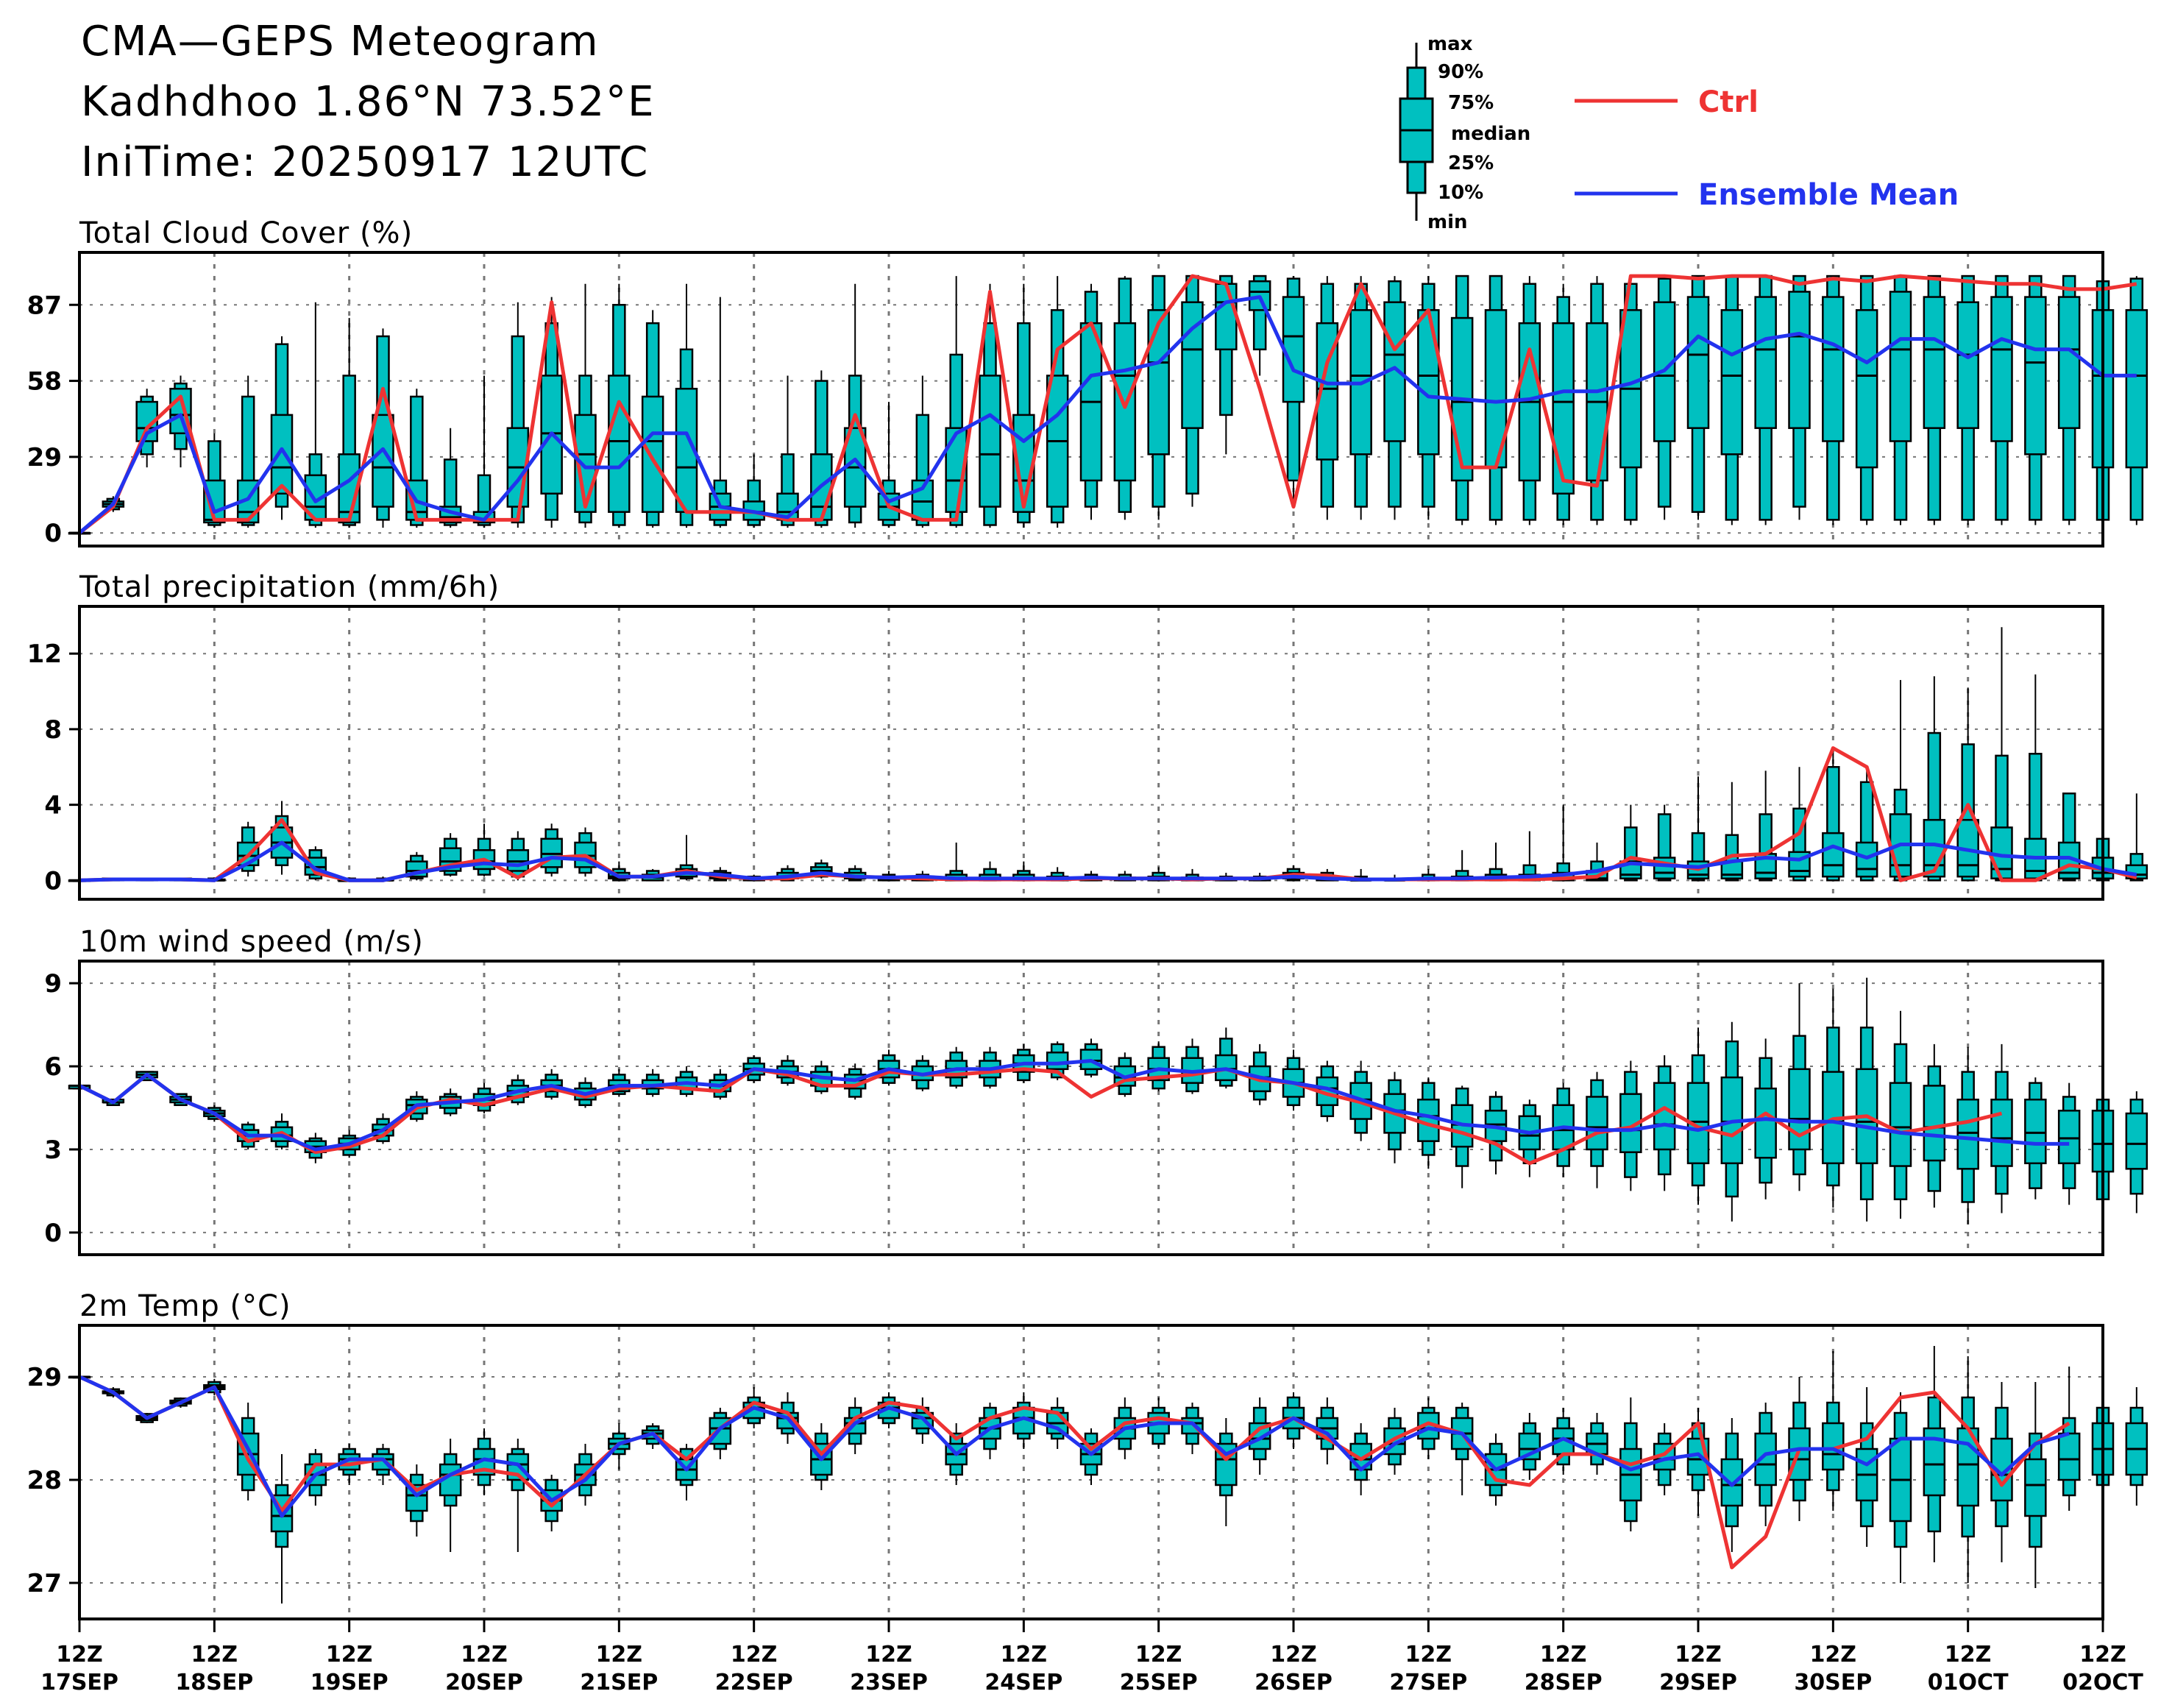 The height and width of the screenshot is (1708, 2161). I want to click on legend-ctrl-label: Ctrl, so click(1728, 102).